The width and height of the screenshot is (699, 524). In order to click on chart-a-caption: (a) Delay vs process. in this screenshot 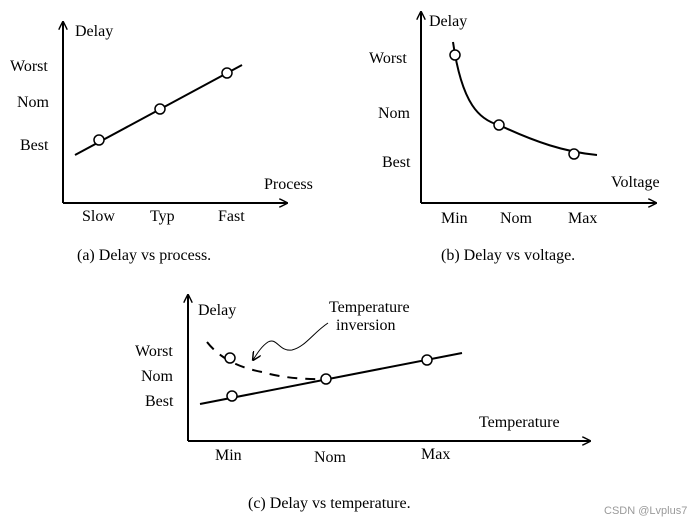, I will do `click(144, 255)`.